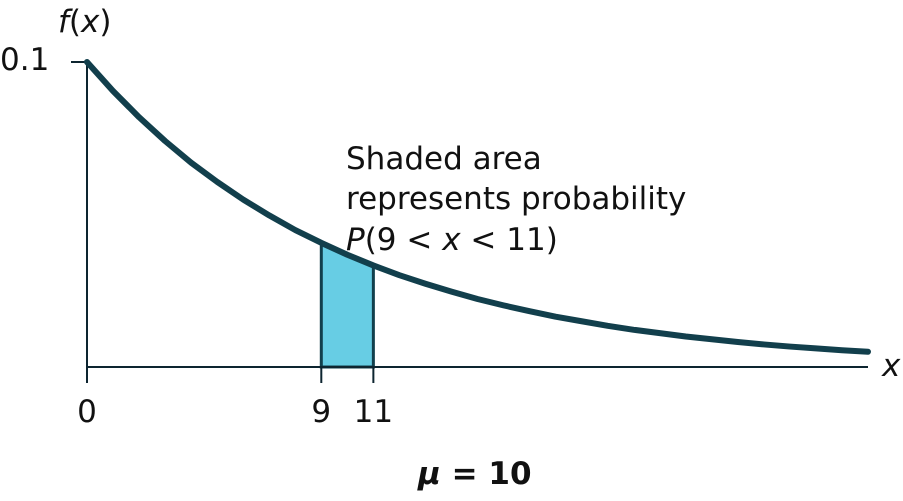 The height and width of the screenshot is (501, 903). I want to click on annotation-line-2: represents probability, so click(516, 199).